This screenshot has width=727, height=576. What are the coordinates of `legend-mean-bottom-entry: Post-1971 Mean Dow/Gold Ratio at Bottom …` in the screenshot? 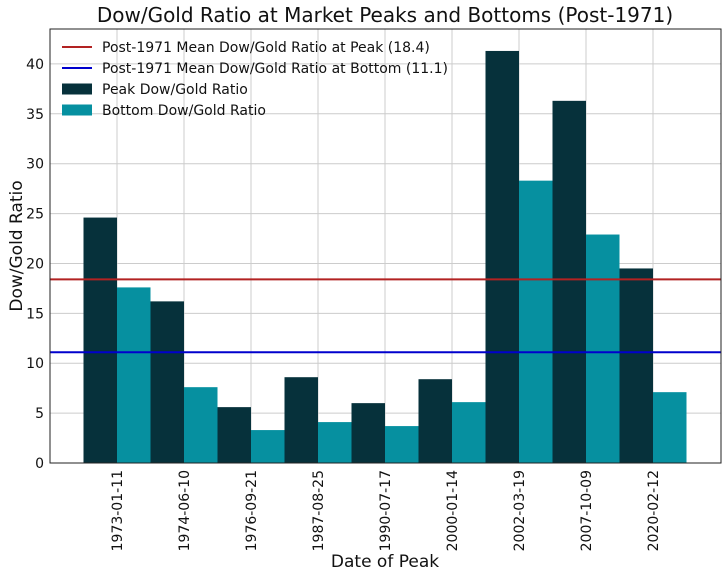 It's located at (255, 69).